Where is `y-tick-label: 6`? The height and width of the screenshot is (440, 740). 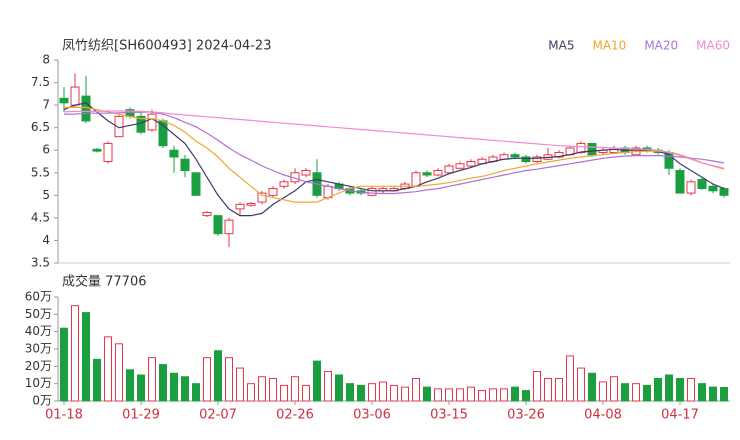
y-tick-label: 6 is located at coordinates (46, 150).